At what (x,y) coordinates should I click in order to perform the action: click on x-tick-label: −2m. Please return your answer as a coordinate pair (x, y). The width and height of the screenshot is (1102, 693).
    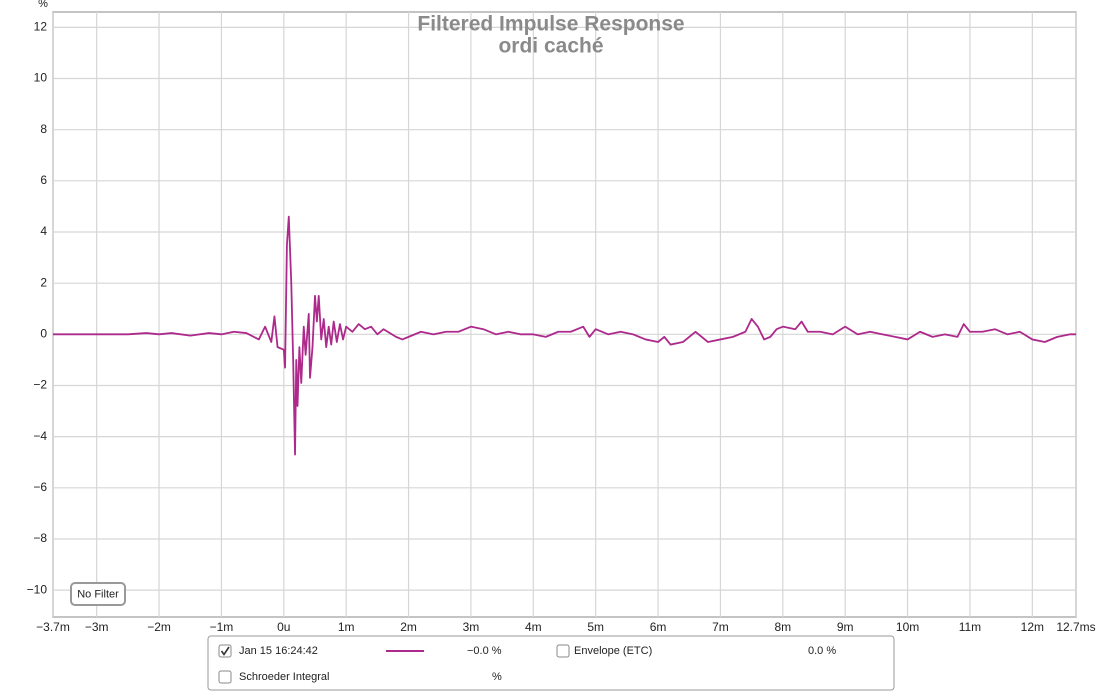
    Looking at the image, I should click on (159, 627).